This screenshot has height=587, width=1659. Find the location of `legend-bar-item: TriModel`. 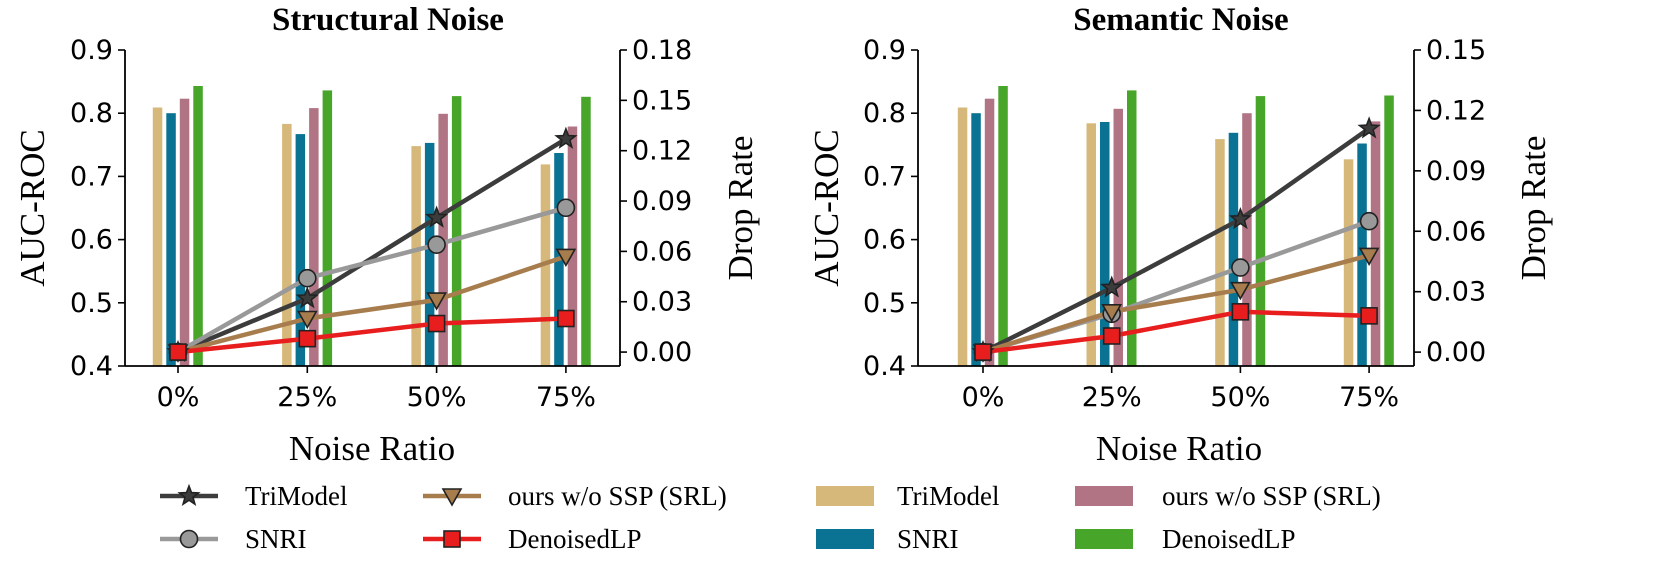

legend-bar-item: TriModel is located at coordinates (908, 496).